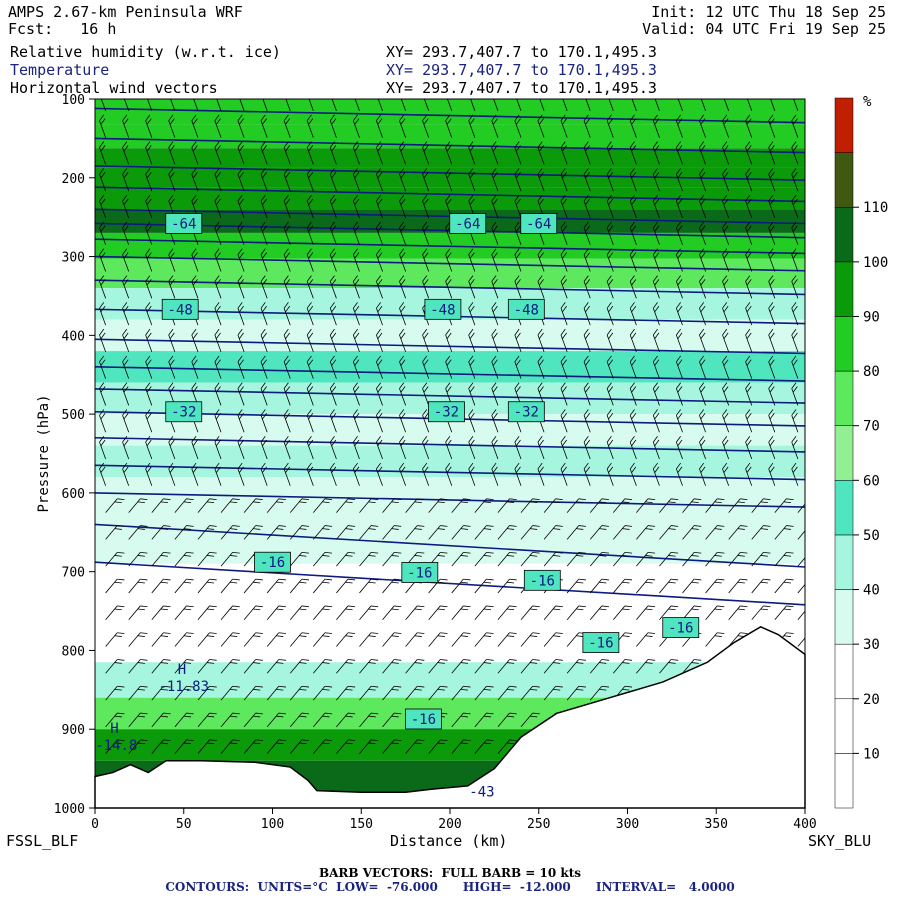  Describe the element at coordinates (184, 412) in the screenshot. I see `contour-label-box` at that location.